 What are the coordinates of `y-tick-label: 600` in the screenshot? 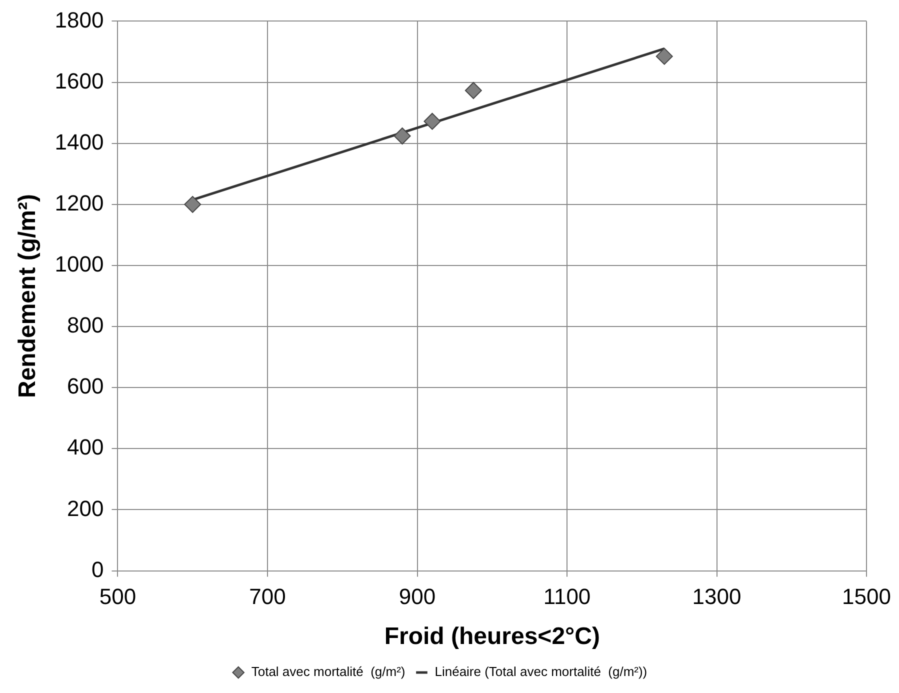 It's located at (85, 386).